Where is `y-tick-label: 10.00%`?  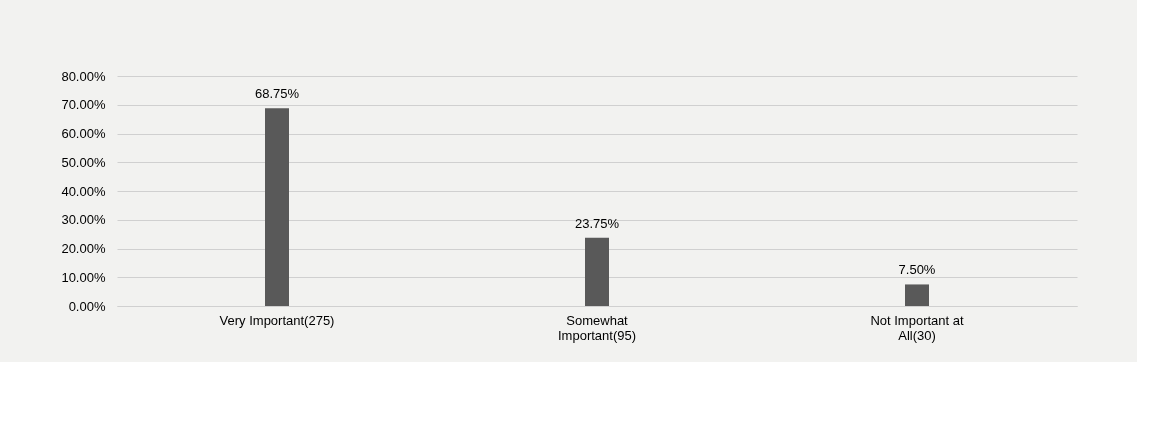
y-tick-label: 10.00% is located at coordinates (83, 277).